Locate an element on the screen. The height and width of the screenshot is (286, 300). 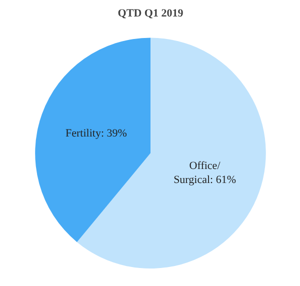
chart-title: QTD Q1 2019 is located at coordinates (151, 14).